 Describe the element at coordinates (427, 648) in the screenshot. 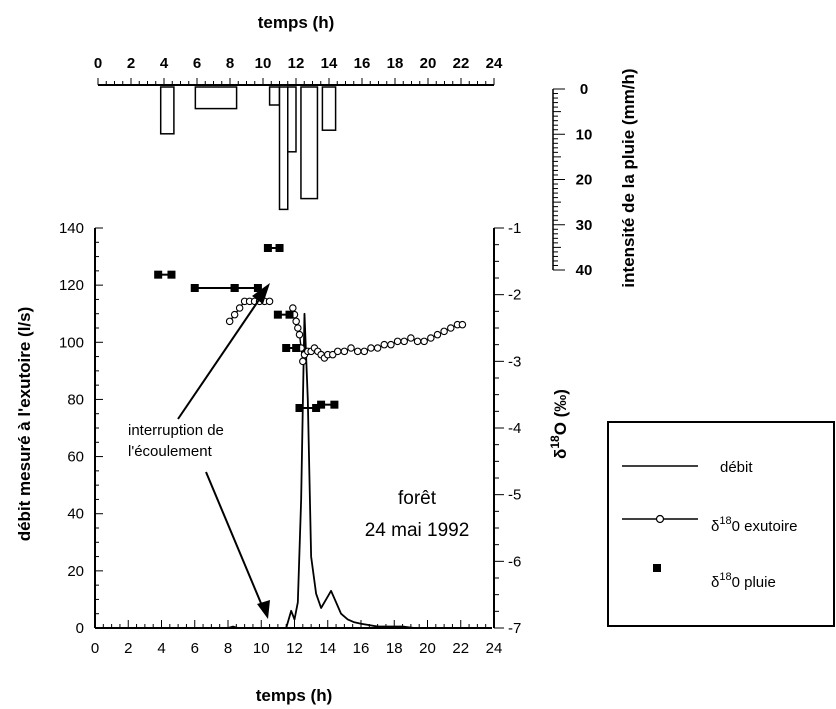

I see `main-x-tick-label: 20` at that location.